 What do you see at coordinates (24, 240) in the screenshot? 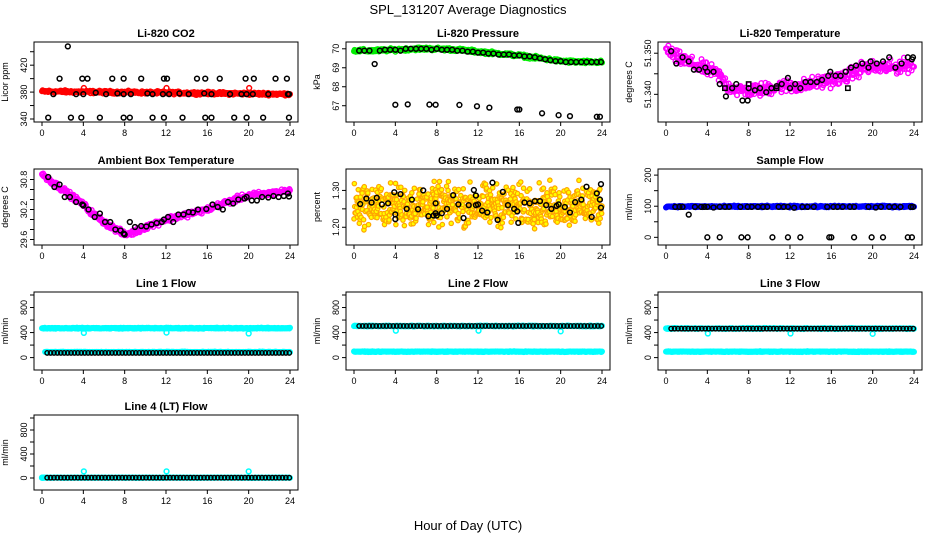
I see `y-tick-label: 29.6` at bounding box center [24, 240].